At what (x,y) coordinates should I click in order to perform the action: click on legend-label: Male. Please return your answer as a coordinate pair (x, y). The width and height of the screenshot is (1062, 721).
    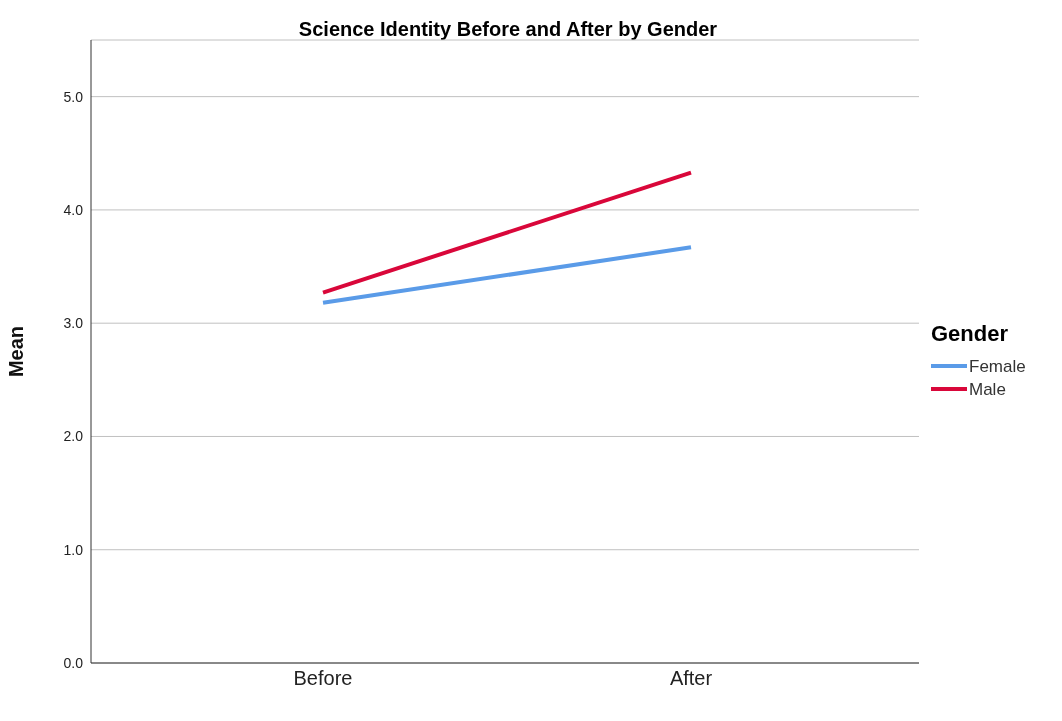
    Looking at the image, I should click on (987, 389).